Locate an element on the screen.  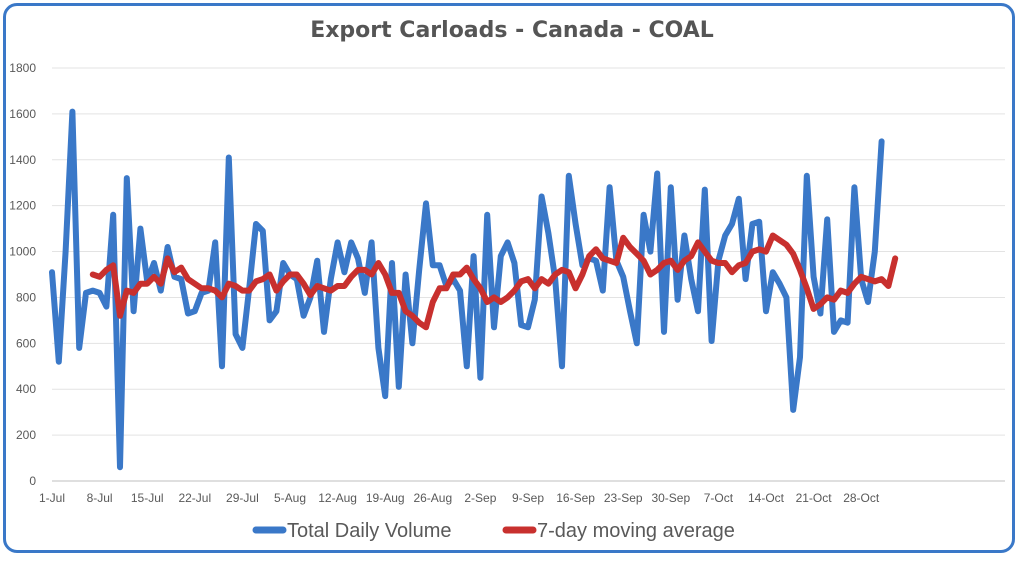
x-tick-label: 29-Jul is located at coordinates (242, 498).